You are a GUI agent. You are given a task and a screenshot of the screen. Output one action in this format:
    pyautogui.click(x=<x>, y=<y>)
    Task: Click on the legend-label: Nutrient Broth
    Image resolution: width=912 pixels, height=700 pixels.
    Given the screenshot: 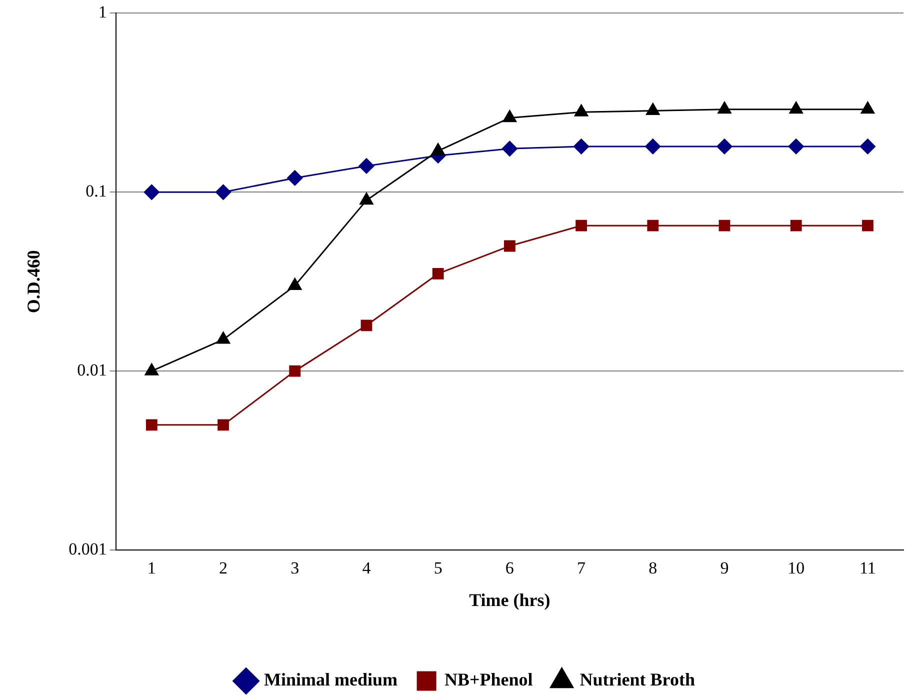 What is the action you would take?
    pyautogui.click(x=637, y=680)
    